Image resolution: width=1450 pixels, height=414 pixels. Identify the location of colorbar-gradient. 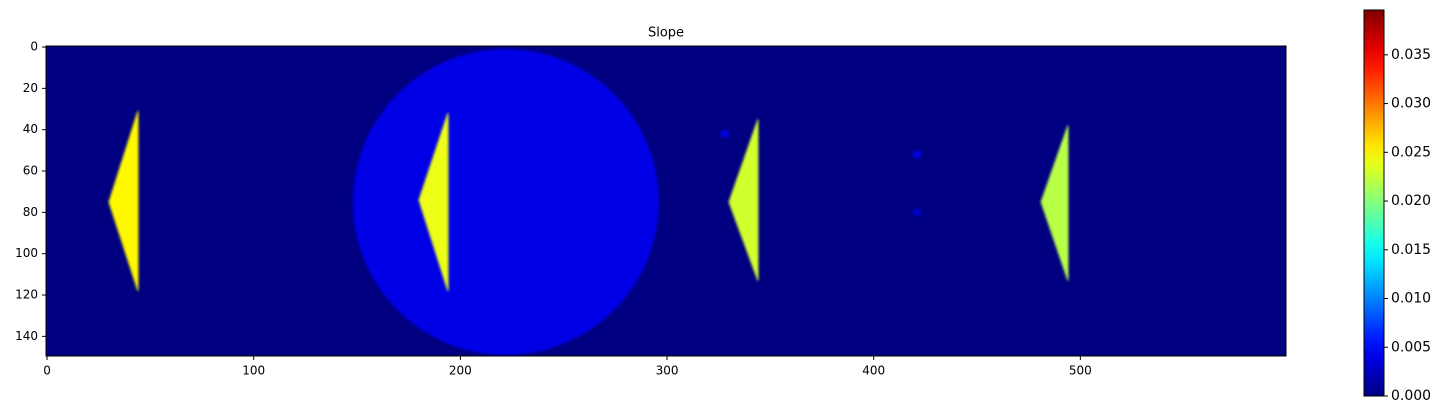
(1374, 203).